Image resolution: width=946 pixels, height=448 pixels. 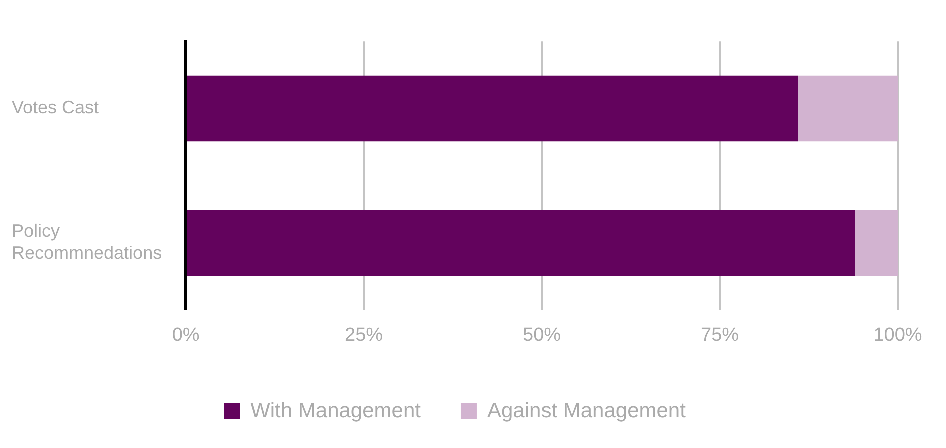 What do you see at coordinates (56, 108) in the screenshot?
I see `y-tick-label: Votes Cast` at bounding box center [56, 108].